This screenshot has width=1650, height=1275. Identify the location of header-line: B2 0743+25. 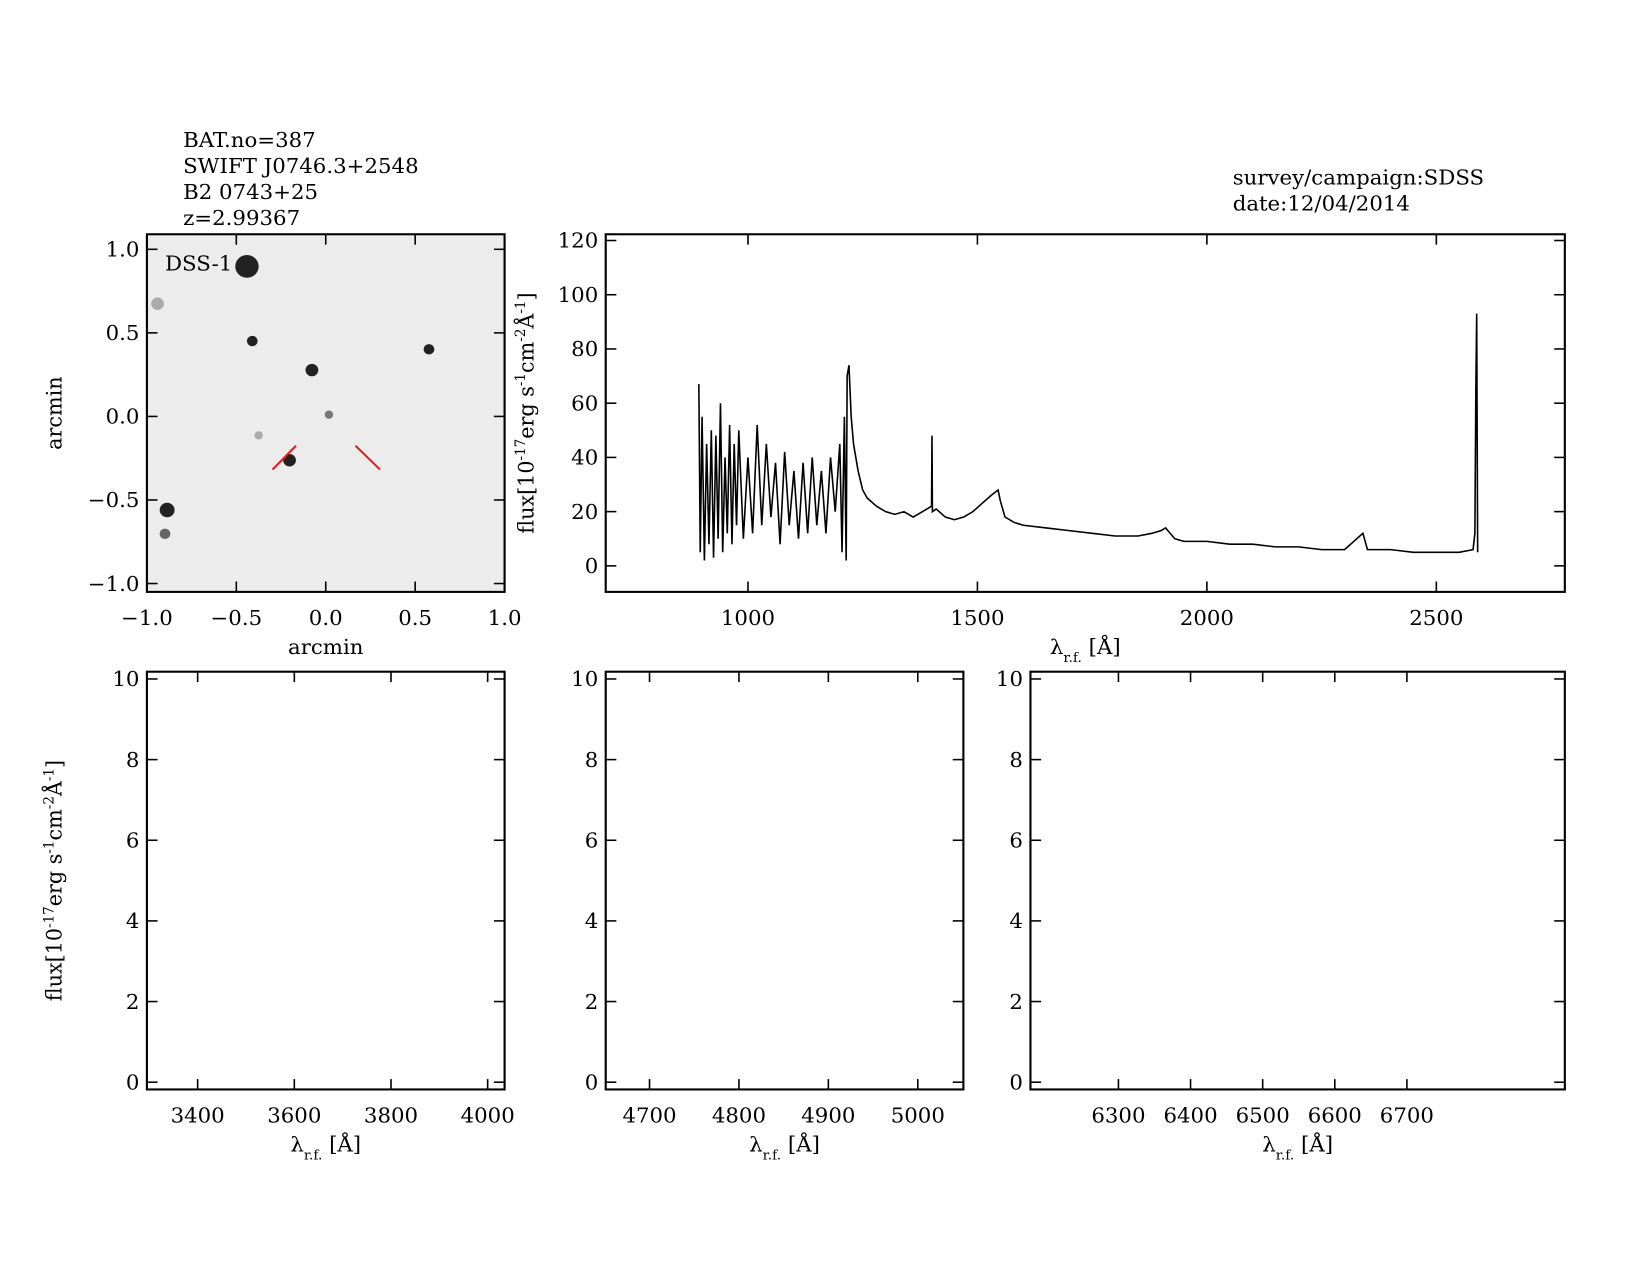
(250, 191).